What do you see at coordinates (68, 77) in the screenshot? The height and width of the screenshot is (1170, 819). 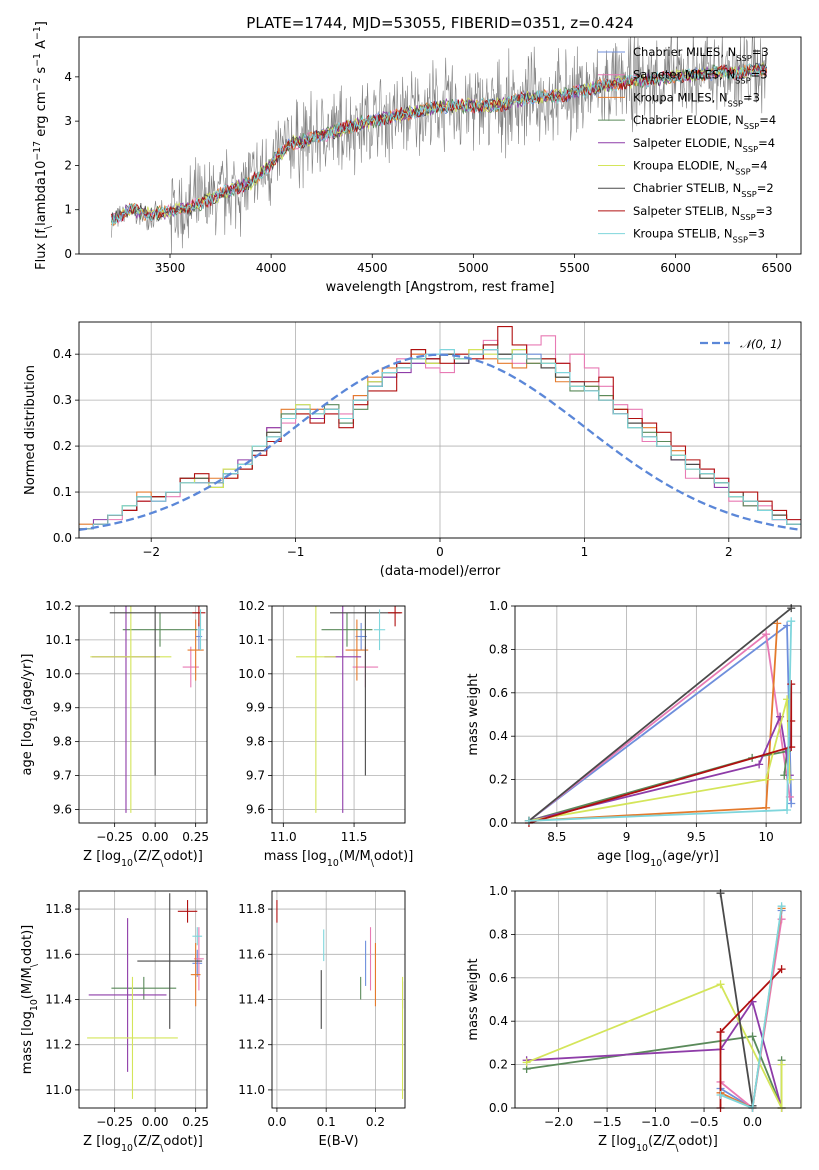 I see `y-tick-label: 4` at bounding box center [68, 77].